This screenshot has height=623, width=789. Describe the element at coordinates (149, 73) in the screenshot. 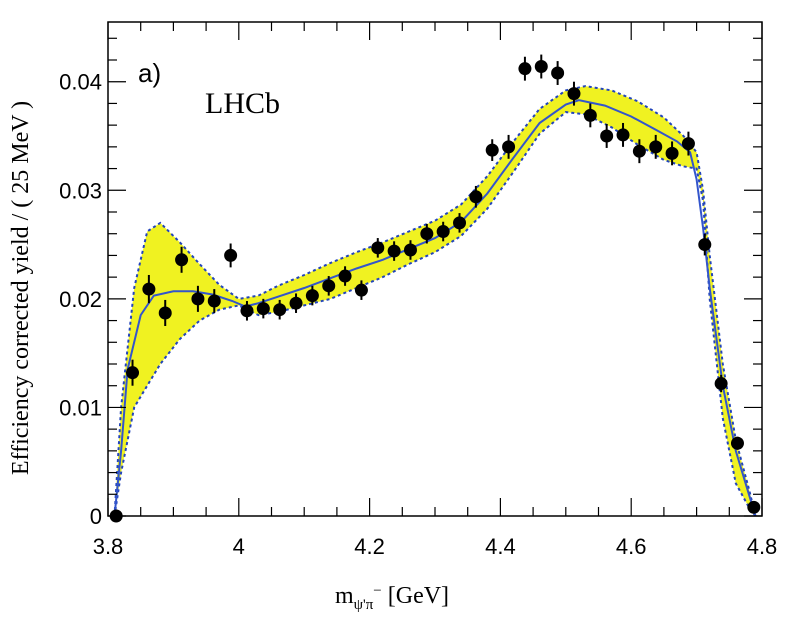

I see `panel-label: a)` at that location.